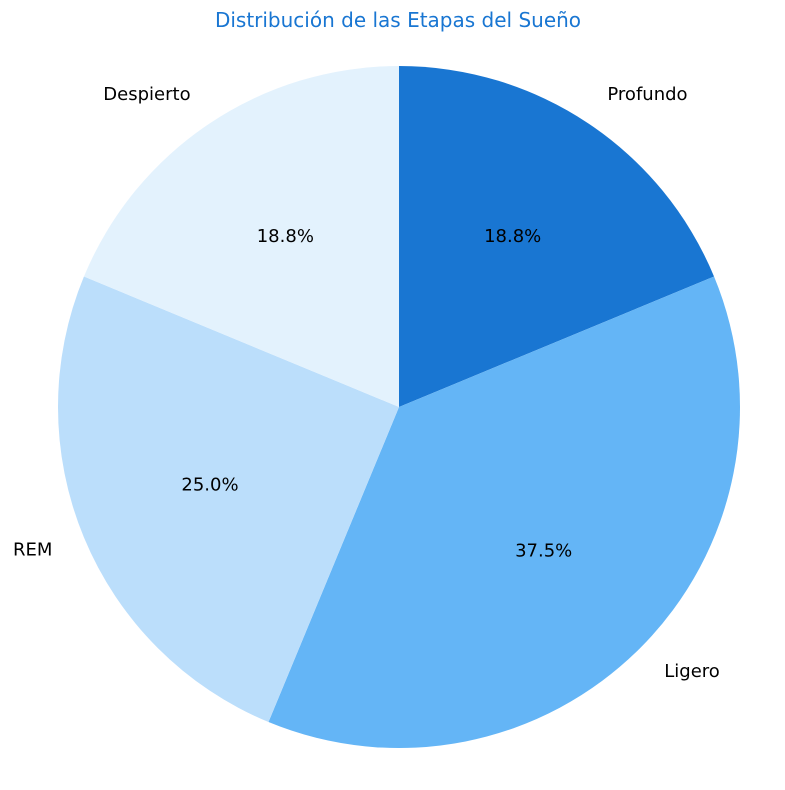 This screenshot has height=790, width=785. Describe the element at coordinates (32, 550) in the screenshot. I see `slice-label-rem: REM` at that location.